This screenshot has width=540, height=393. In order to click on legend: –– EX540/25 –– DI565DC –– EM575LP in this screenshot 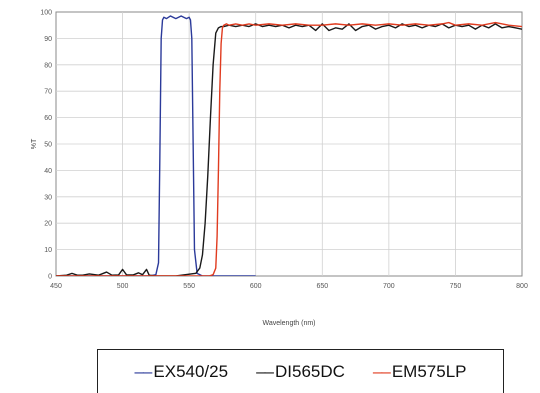, I will do `click(300, 371)`.